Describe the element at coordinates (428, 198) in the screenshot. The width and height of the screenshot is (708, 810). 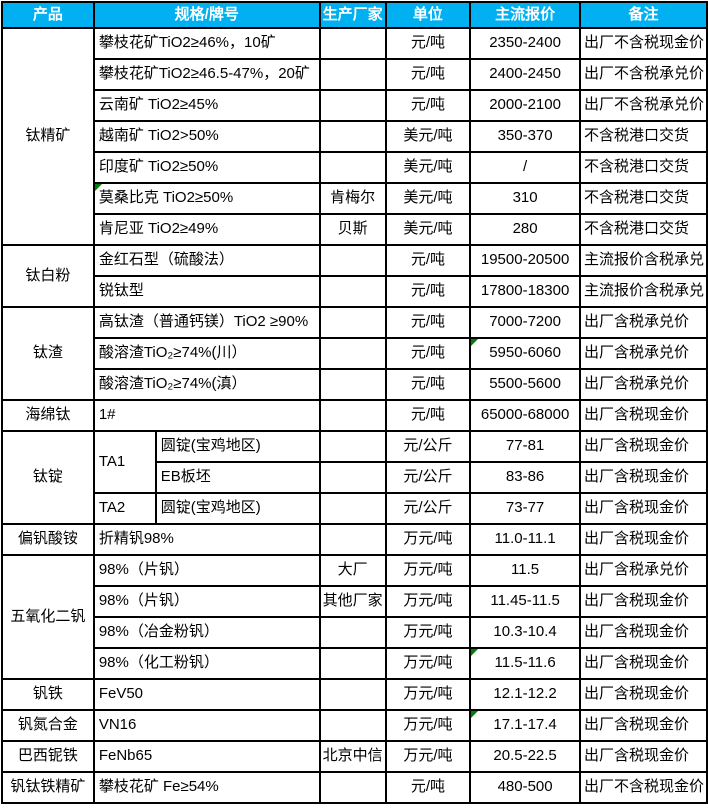
I see `unit-cell: 美元/吨` at that location.